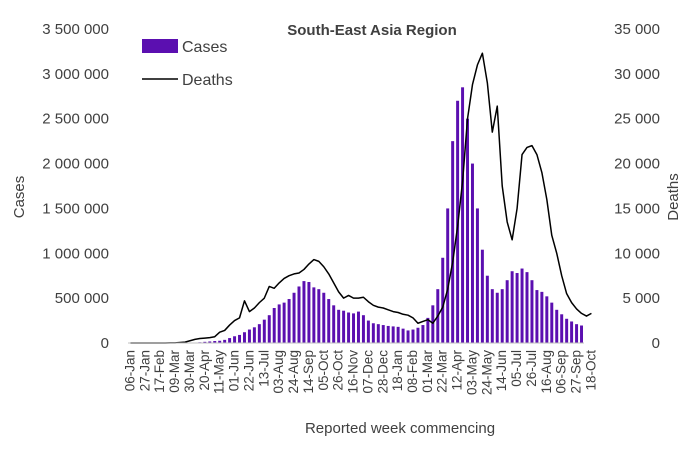 The image size is (696, 454). Describe the element at coordinates (637, 164) in the screenshot. I see `right-tick-label: 20 000` at that location.